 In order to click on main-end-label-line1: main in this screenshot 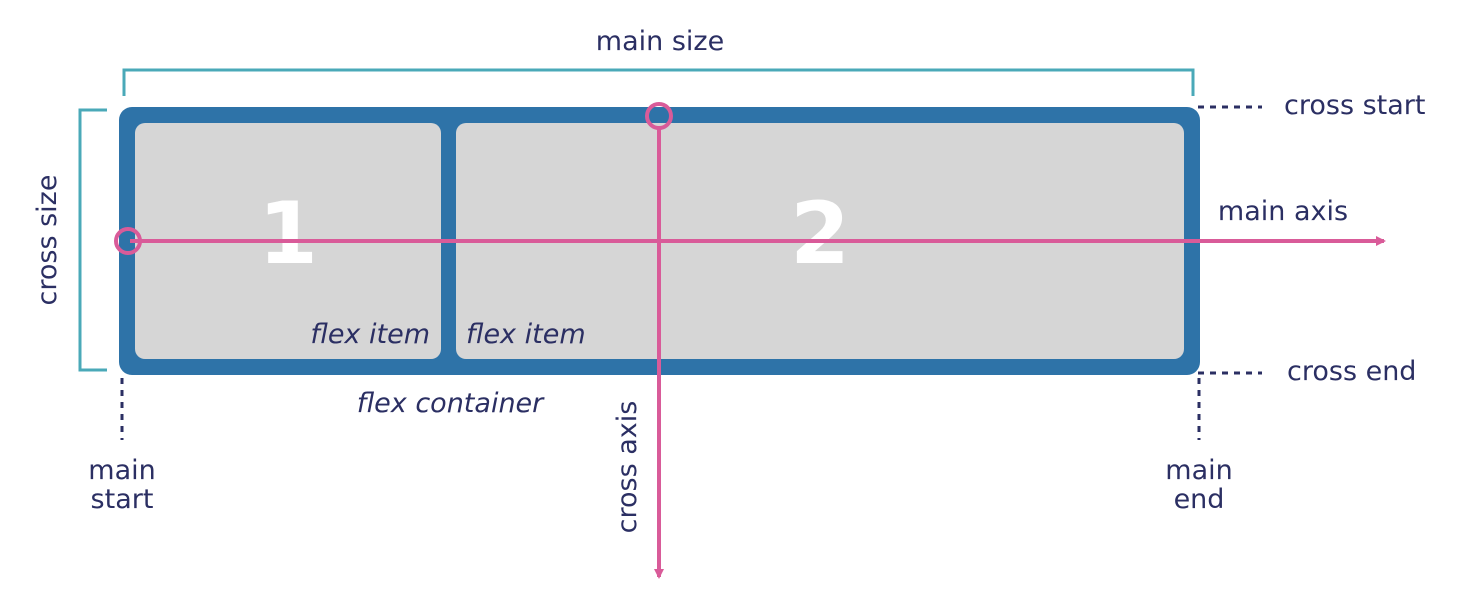, I will do `click(1198, 470)`.